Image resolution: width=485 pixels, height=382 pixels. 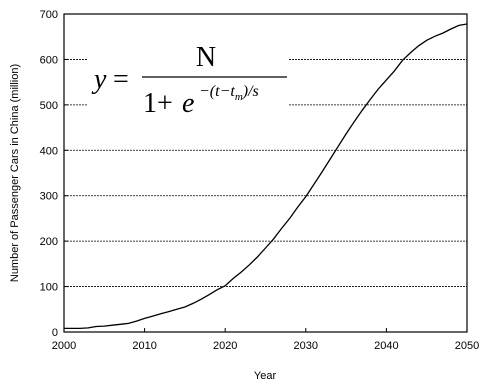 I want to click on y-tick-label: 200, so click(x=49, y=242).